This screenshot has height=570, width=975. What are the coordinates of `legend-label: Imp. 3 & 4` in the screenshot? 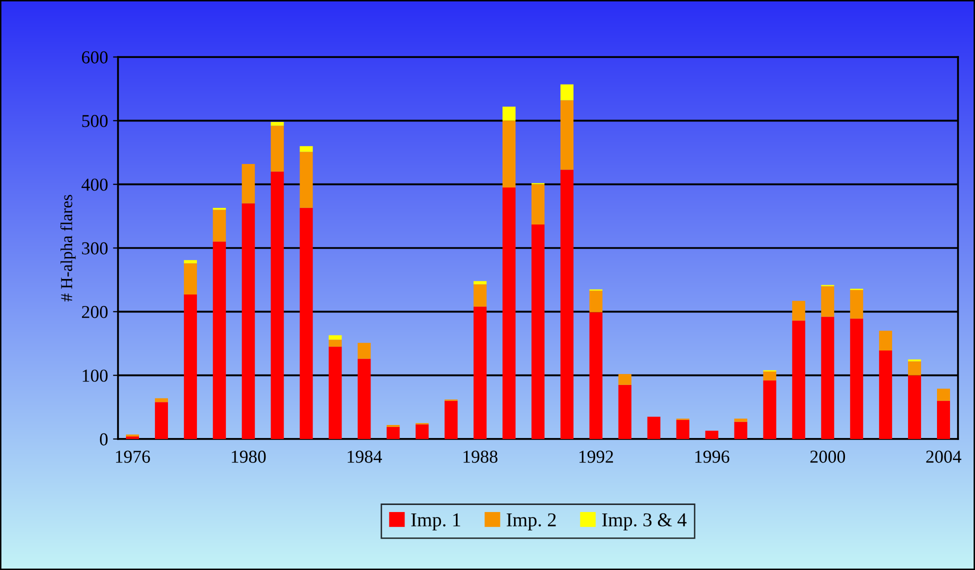 It's located at (644, 521).